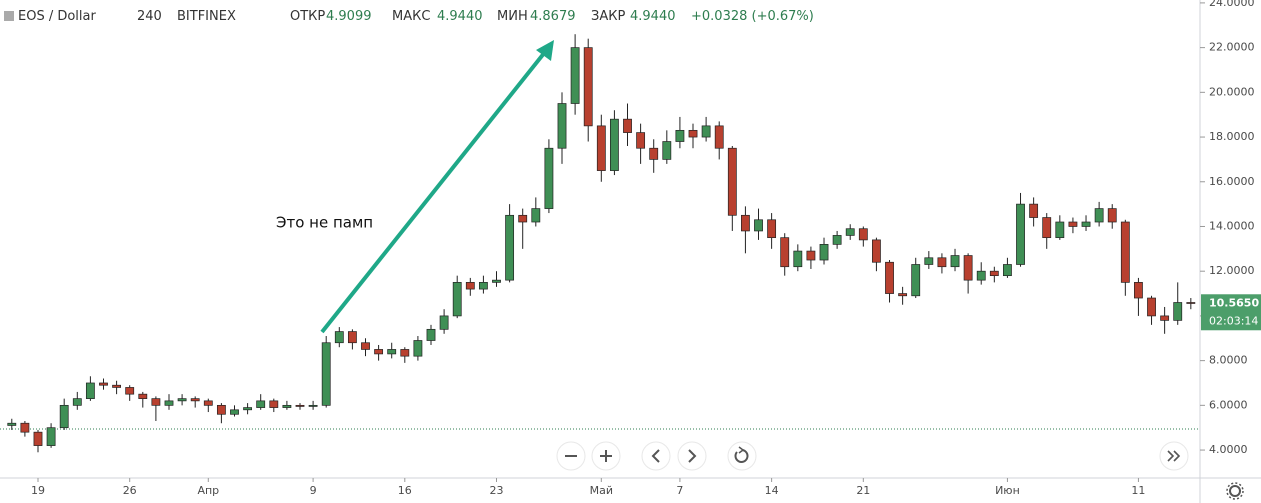 This screenshot has width=1261, height=503. What do you see at coordinates (1174, 456) in the screenshot?
I see `scroll-to-end-button` at bounding box center [1174, 456].